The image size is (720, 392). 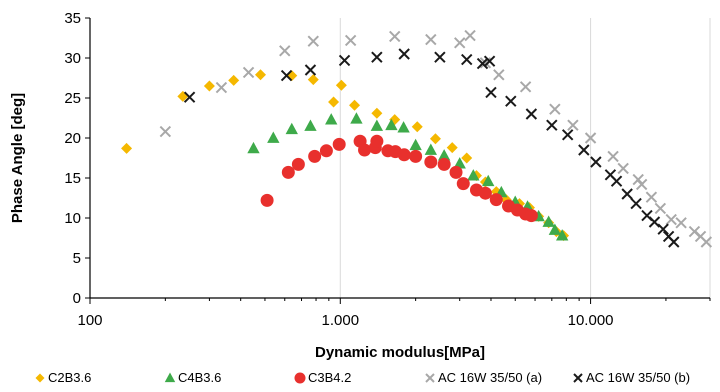 I want to click on legend-item: C3B4.2, so click(x=322, y=377).